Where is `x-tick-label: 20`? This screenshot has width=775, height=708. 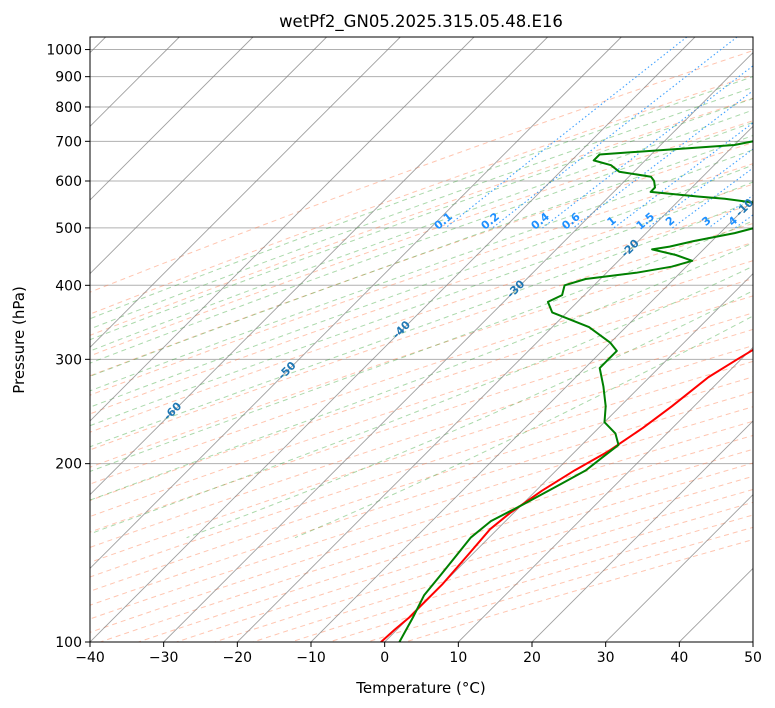 x-tick-label: 20 is located at coordinates (532, 658).